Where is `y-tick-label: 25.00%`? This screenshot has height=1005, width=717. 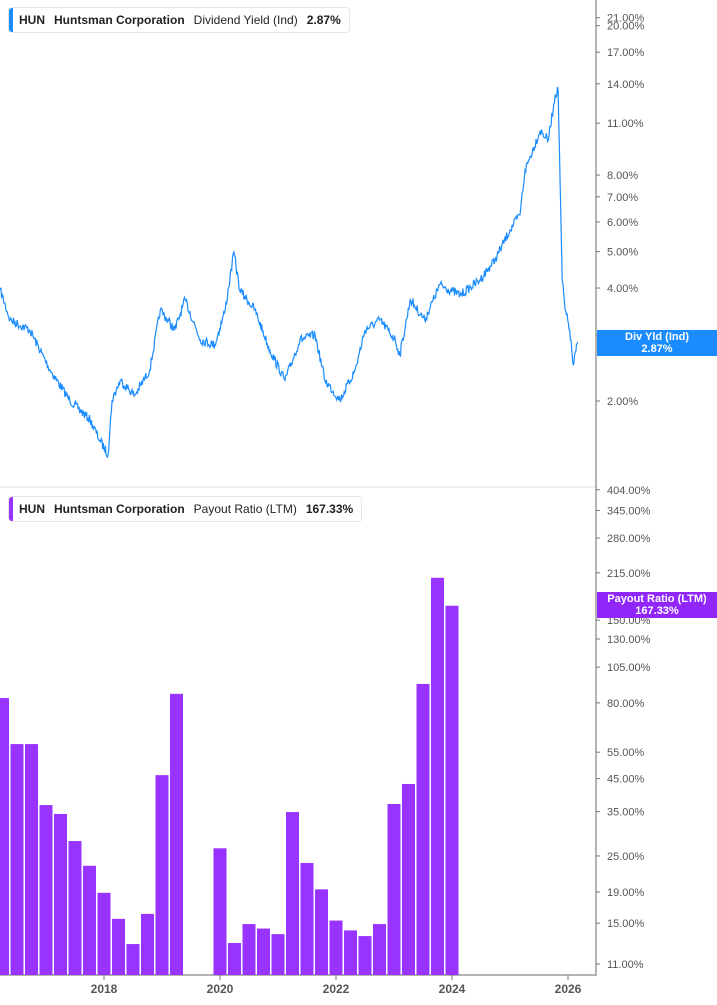
y-tick-label: 25.00% is located at coordinates (626, 857).